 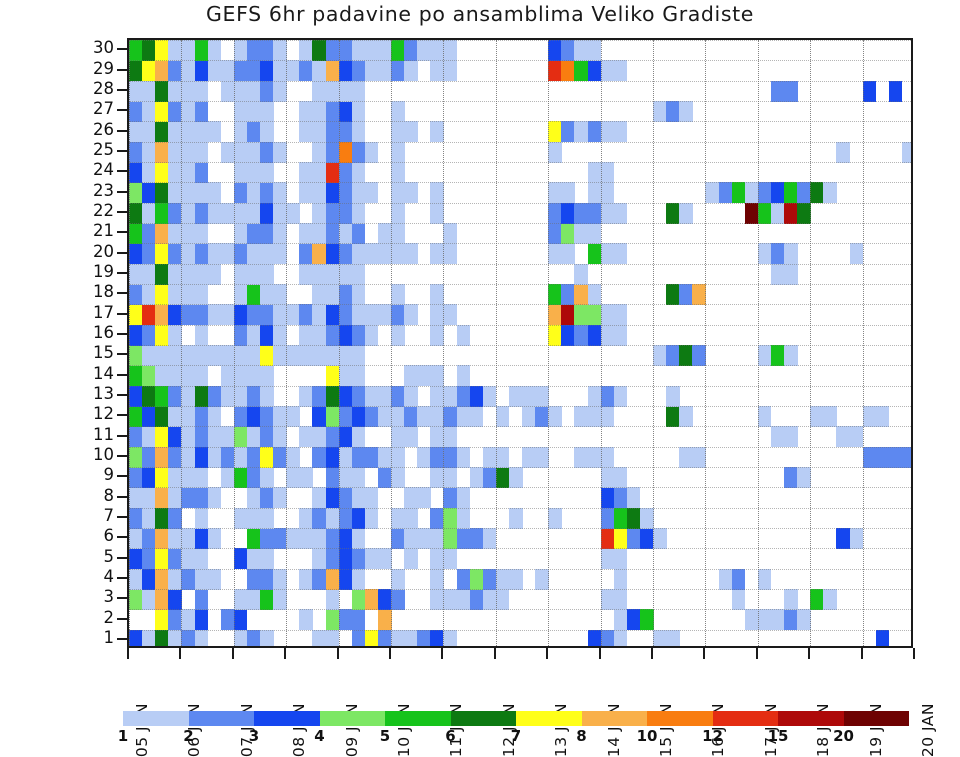 I want to click on colorbar-tick-label: 12, so click(x=712, y=736).